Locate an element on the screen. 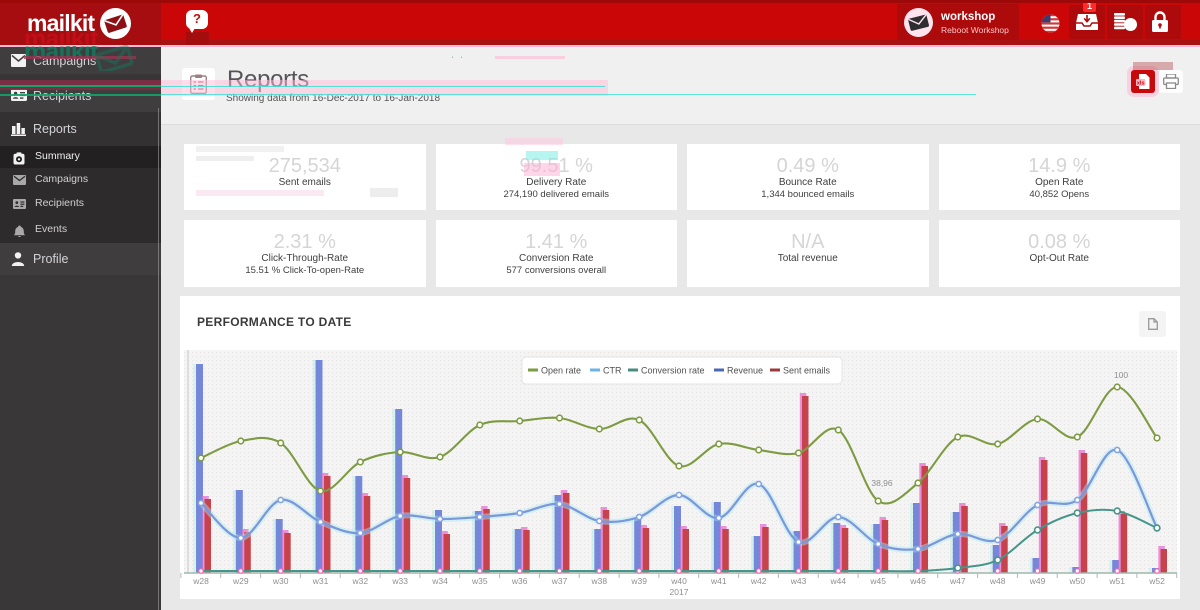  svg-text: CTR is located at coordinates (612, 371).